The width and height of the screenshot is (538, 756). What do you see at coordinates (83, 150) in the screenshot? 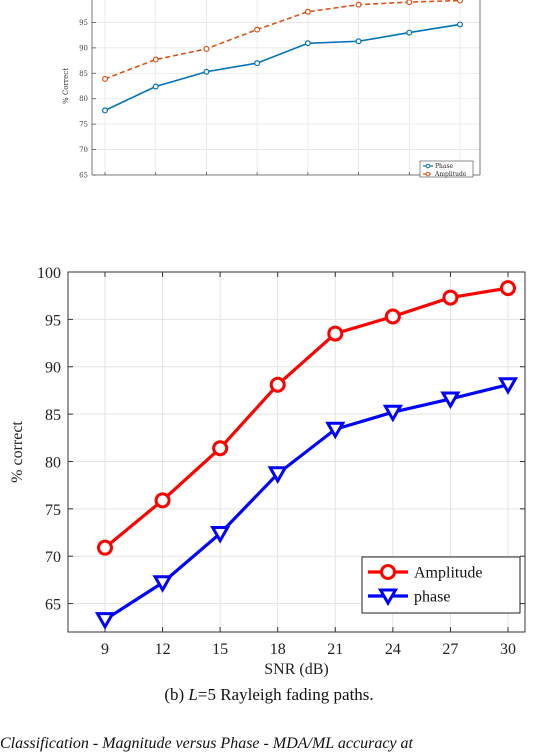
I see `top-tick-label-y: 70` at bounding box center [83, 150].